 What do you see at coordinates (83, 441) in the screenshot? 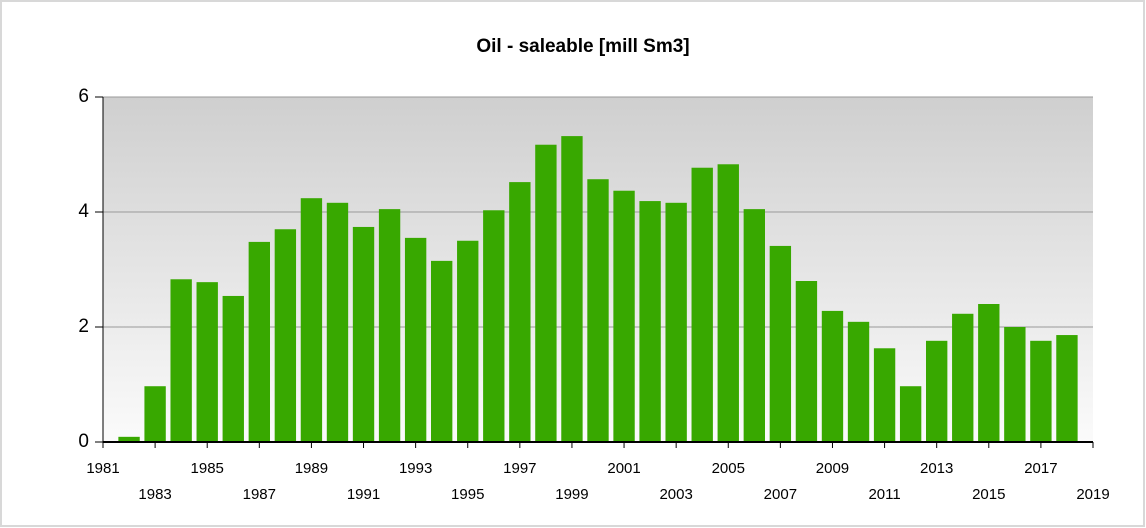
I see `y-tick-label: 0` at bounding box center [83, 441].